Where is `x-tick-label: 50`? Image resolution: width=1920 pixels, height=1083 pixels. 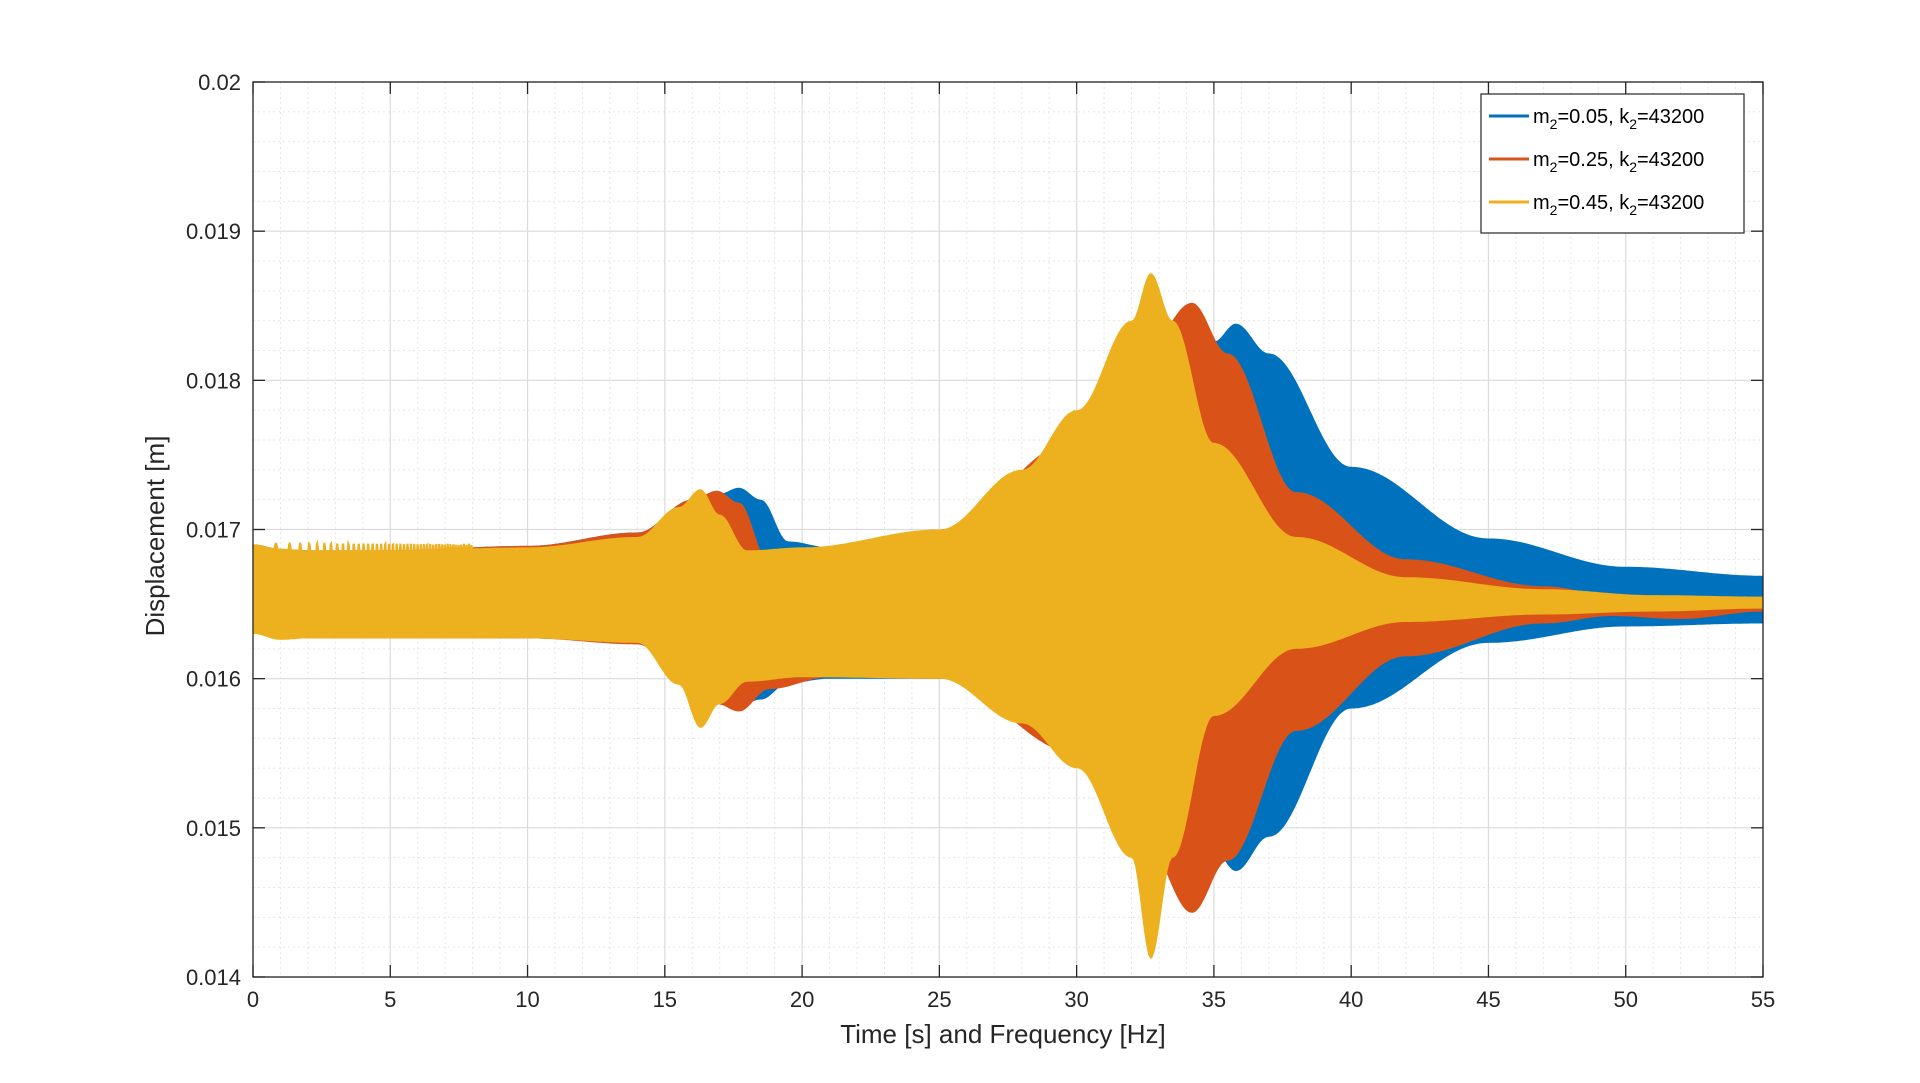 x-tick-label: 50 is located at coordinates (1625, 999).